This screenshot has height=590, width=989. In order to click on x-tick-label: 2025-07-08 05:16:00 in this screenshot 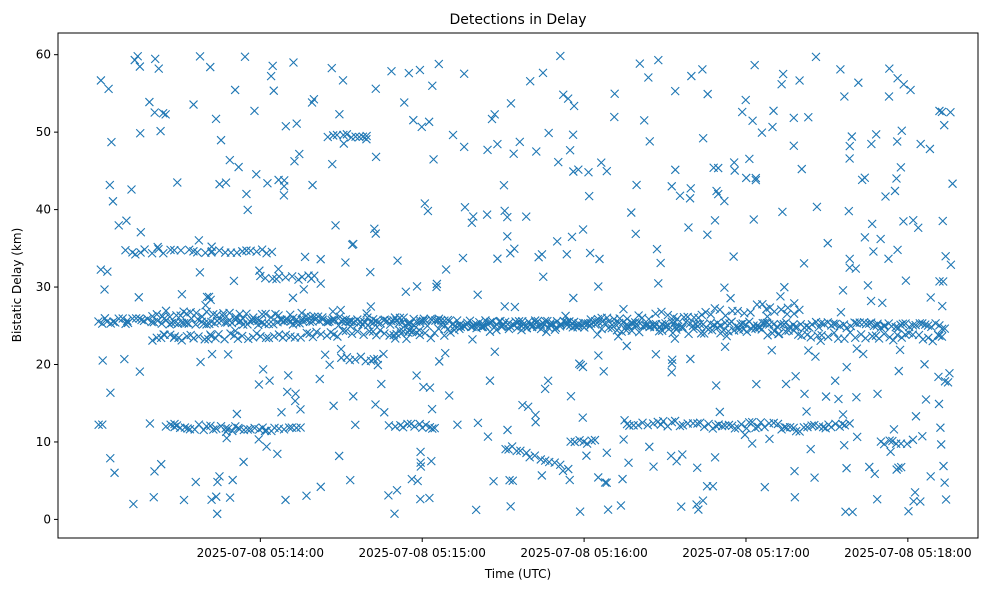, I will do `click(583, 553)`.